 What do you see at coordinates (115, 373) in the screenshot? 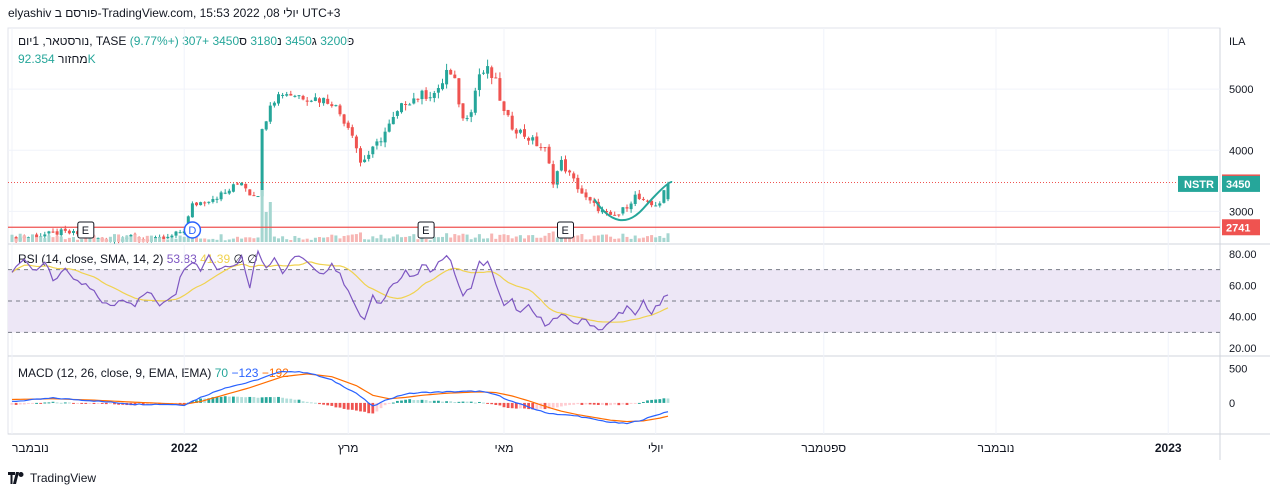
I see `macd-label: MACD (12, 26, close, 9, EMA, EMA)` at bounding box center [115, 373].